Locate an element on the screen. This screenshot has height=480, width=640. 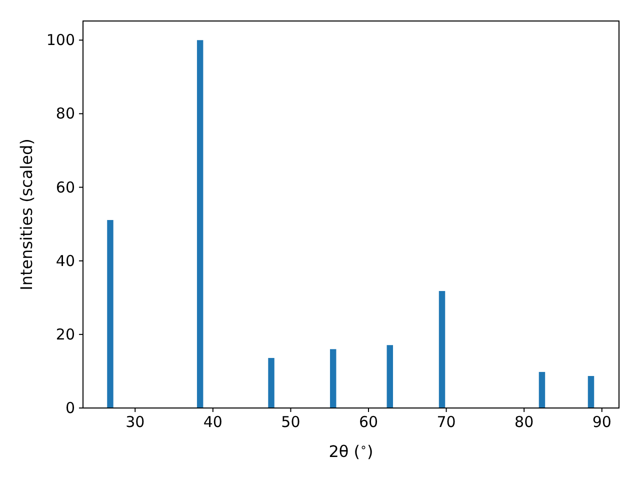
x-tick-label: 50 is located at coordinates (290, 422).